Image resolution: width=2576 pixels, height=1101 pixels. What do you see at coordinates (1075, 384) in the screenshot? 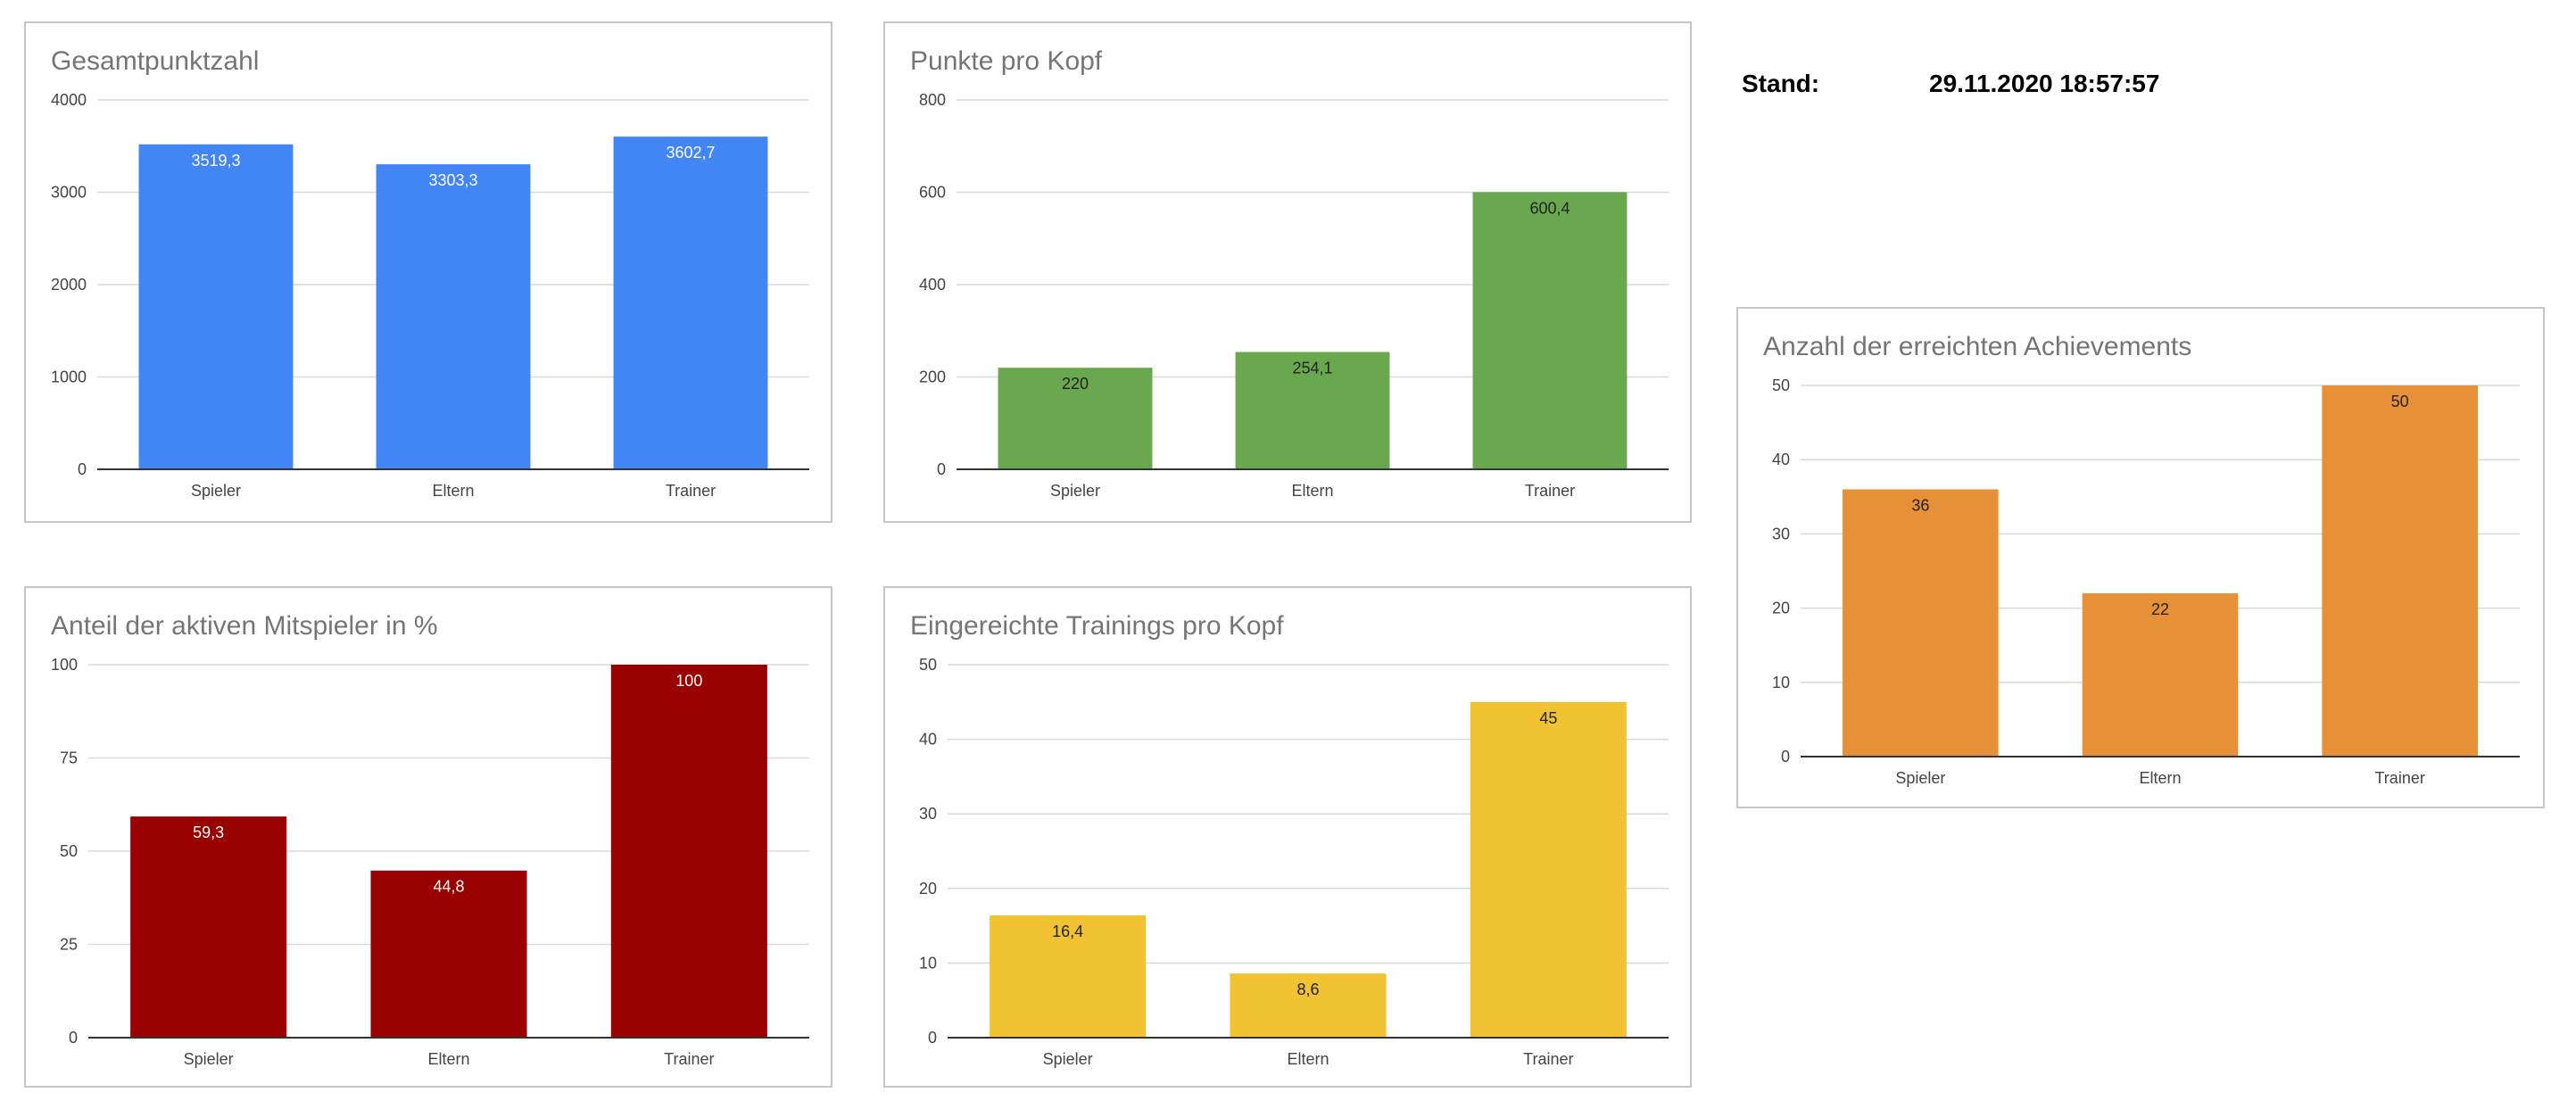
I see `bar-value-label: 220` at bounding box center [1075, 384].